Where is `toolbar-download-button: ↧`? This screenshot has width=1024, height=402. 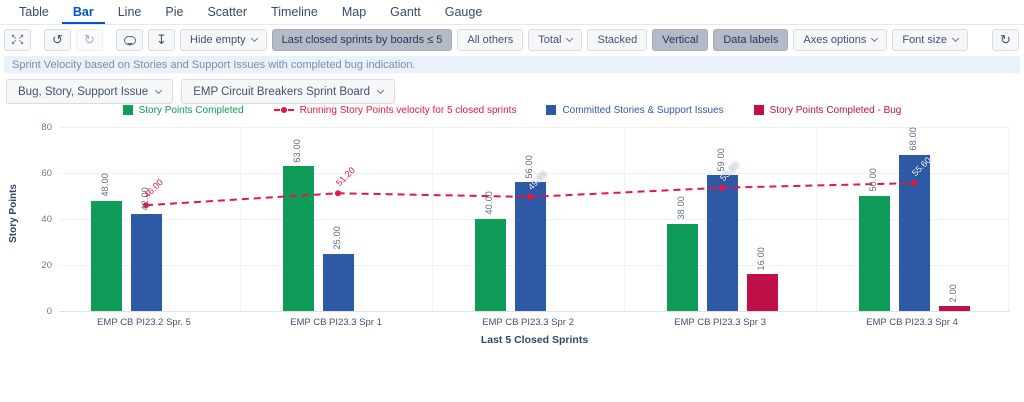 toolbar-download-button: ↧ is located at coordinates (161, 40).